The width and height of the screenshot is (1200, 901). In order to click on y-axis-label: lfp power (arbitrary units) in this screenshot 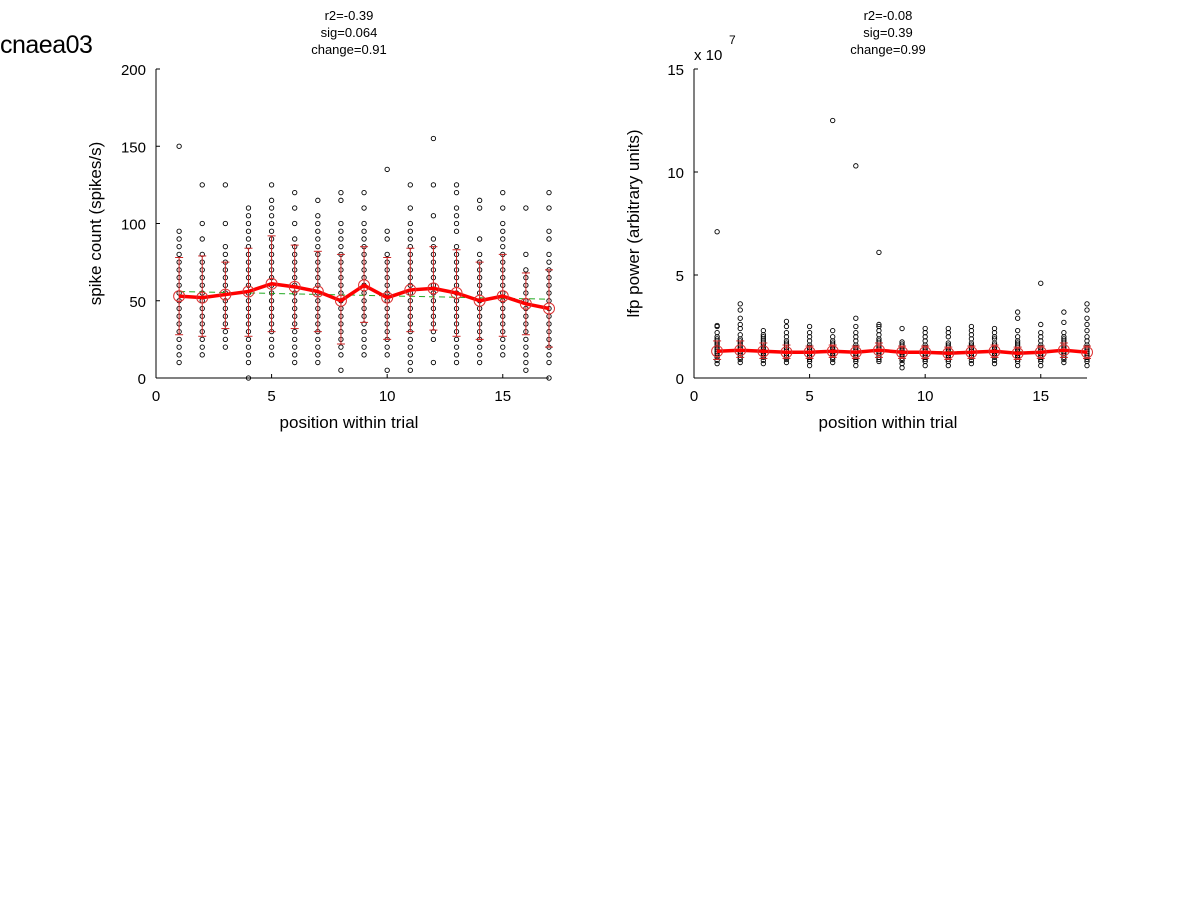, I will do `click(633, 223)`.